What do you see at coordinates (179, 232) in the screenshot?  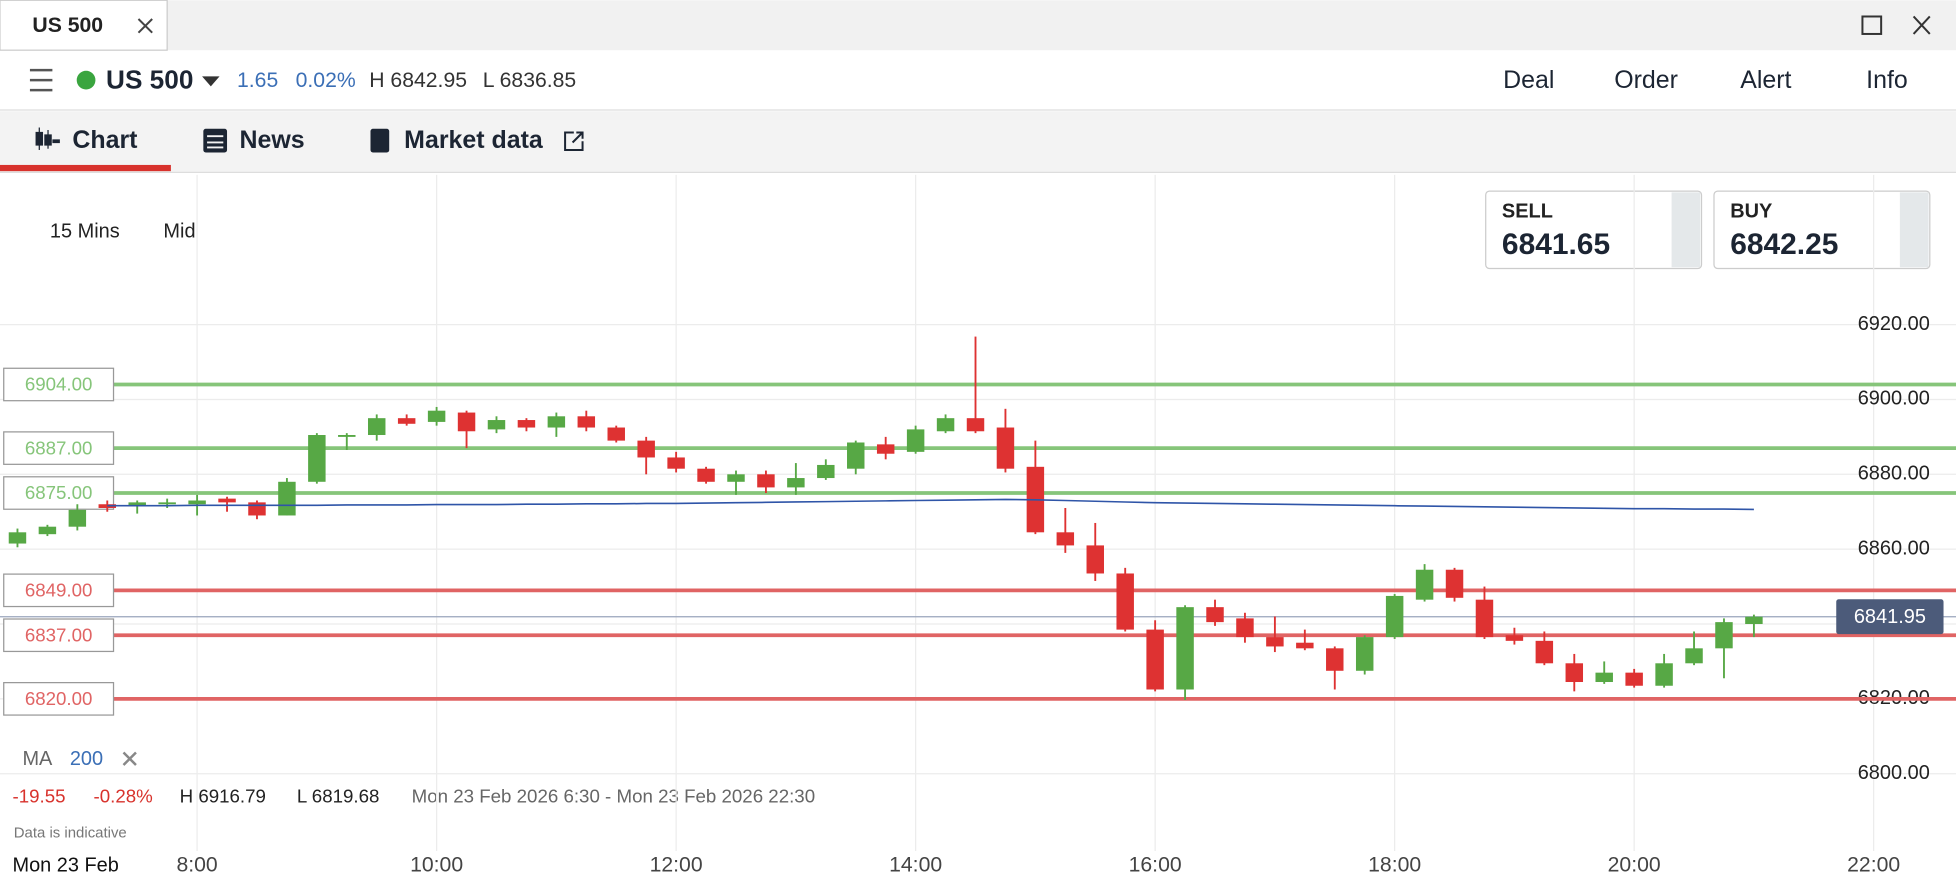 I see `price-type: Mid` at bounding box center [179, 232].